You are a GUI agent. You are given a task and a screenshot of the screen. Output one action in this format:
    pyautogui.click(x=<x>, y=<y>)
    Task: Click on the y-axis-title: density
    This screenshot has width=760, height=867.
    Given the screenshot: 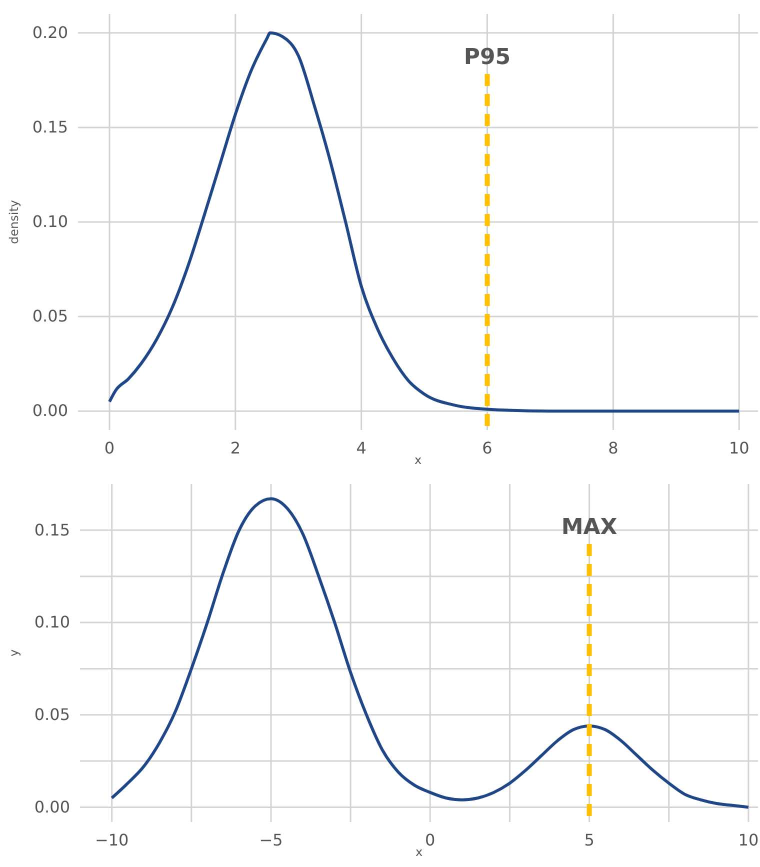 What is the action you would take?
    pyautogui.click(x=14, y=222)
    